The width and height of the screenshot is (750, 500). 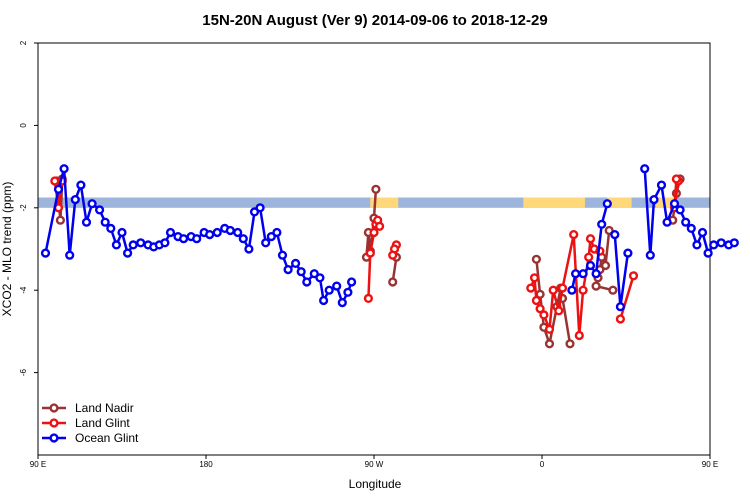 I want to click on y-axis-label: XCO2 - MLO trend (ppm), so click(x=7, y=249).